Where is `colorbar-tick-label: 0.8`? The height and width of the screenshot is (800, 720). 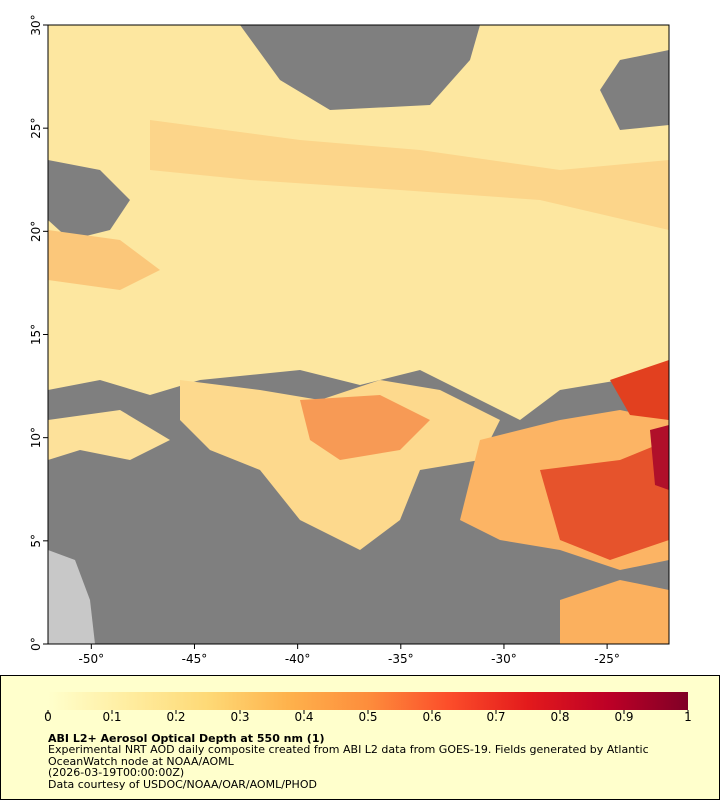
colorbar-tick-label: 0.8 is located at coordinates (559, 717).